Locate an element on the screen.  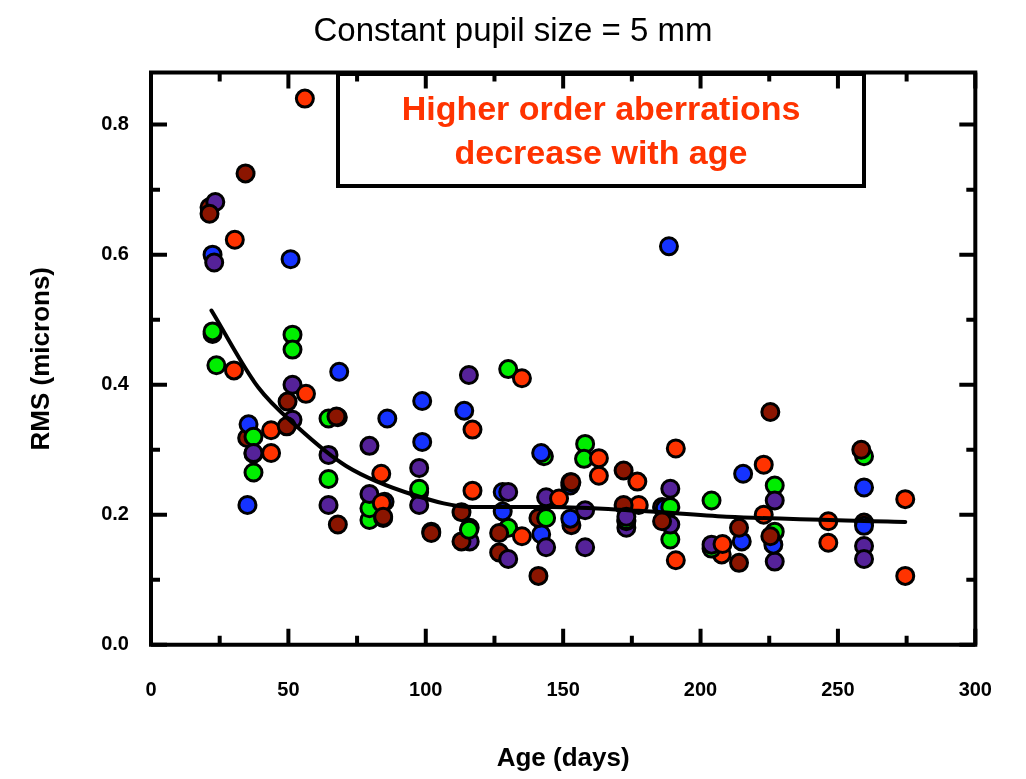
y-tick-label: 0.6 is located at coordinates (115, 253).